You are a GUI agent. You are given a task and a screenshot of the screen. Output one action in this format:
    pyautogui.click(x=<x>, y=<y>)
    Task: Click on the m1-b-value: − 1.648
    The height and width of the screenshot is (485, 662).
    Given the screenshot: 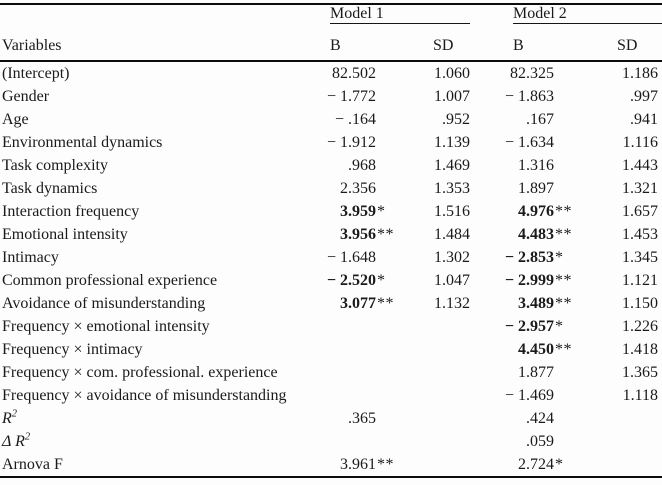 What is the action you would take?
    pyautogui.click(x=351, y=257)
    